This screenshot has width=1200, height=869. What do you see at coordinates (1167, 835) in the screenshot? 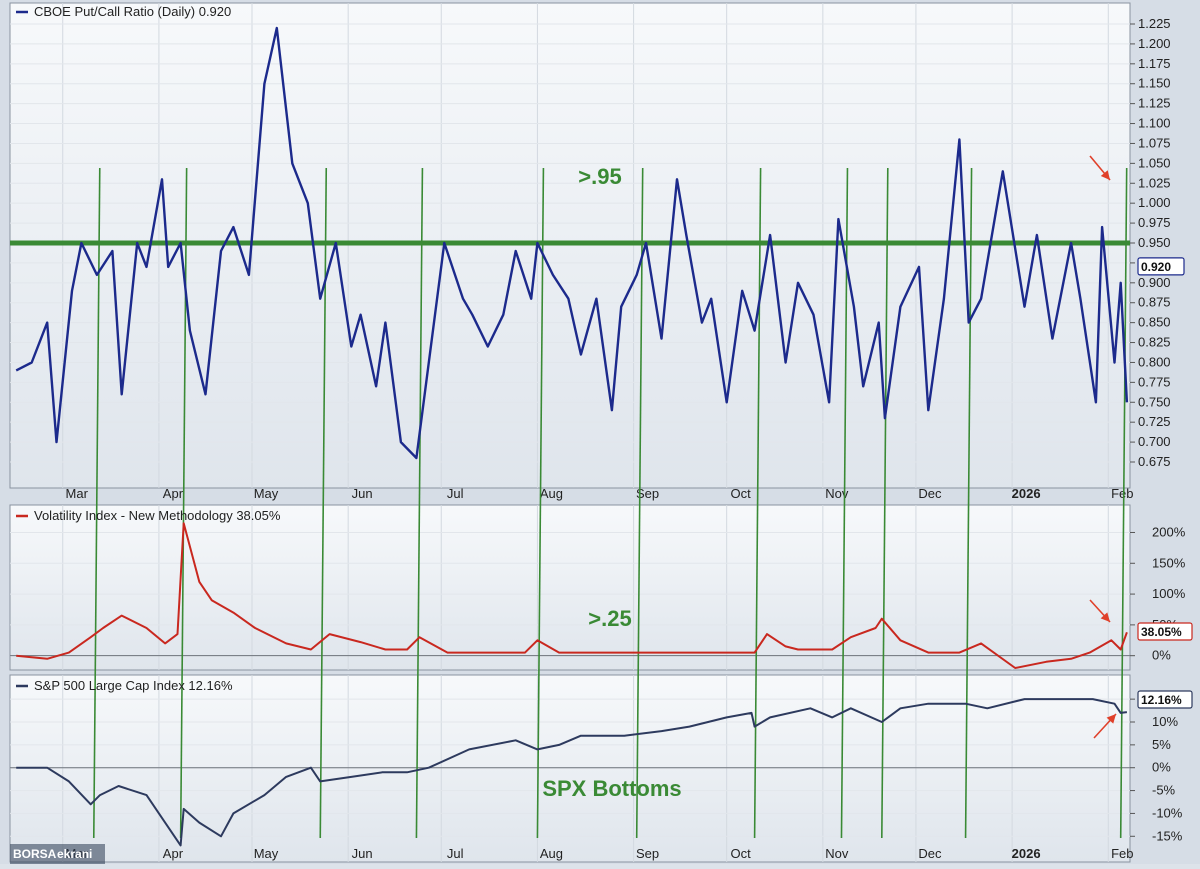
I see `y-tick-label: -15%` at bounding box center [1167, 835].